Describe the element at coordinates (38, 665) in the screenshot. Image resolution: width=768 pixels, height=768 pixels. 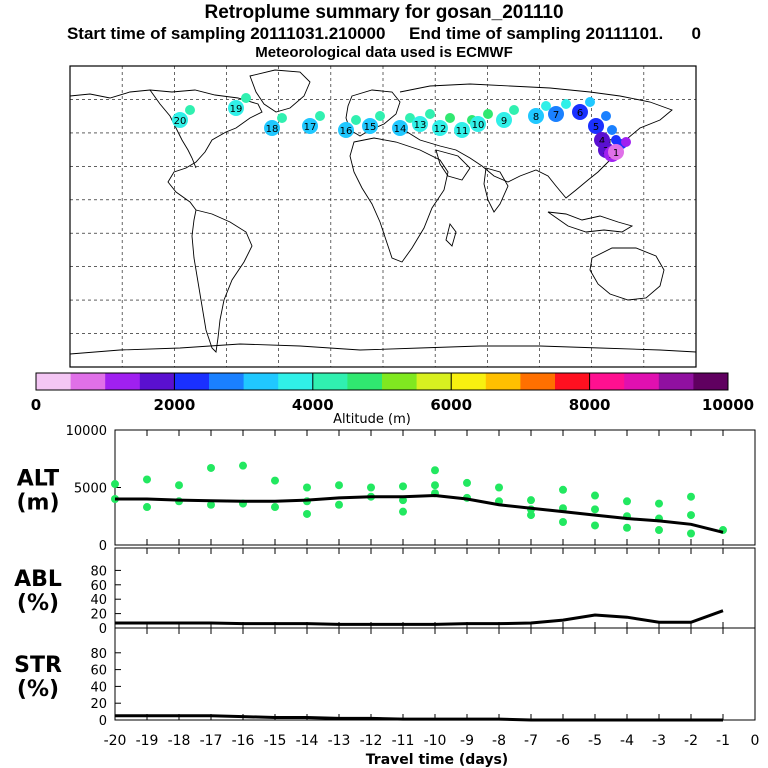
I see `panel-ylabel-str: STR` at that location.